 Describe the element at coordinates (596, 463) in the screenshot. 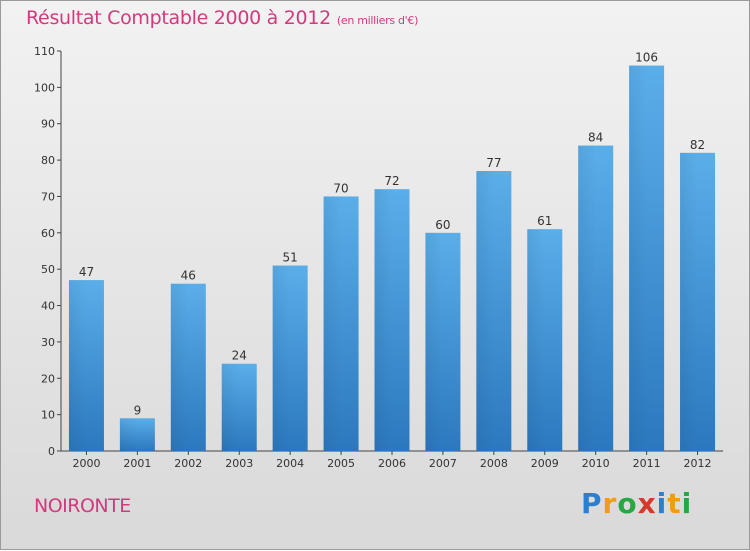

I see `x-tick-label: 2010` at that location.